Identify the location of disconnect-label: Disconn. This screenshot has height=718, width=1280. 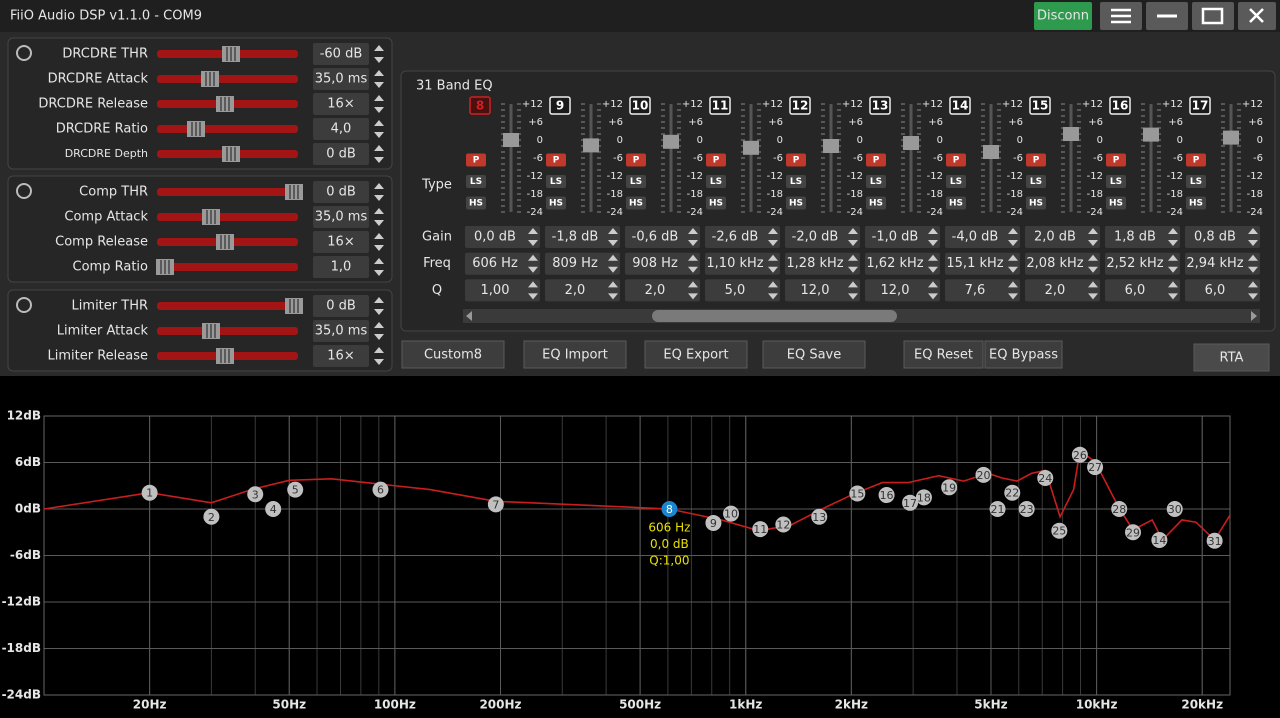
(1063, 16).